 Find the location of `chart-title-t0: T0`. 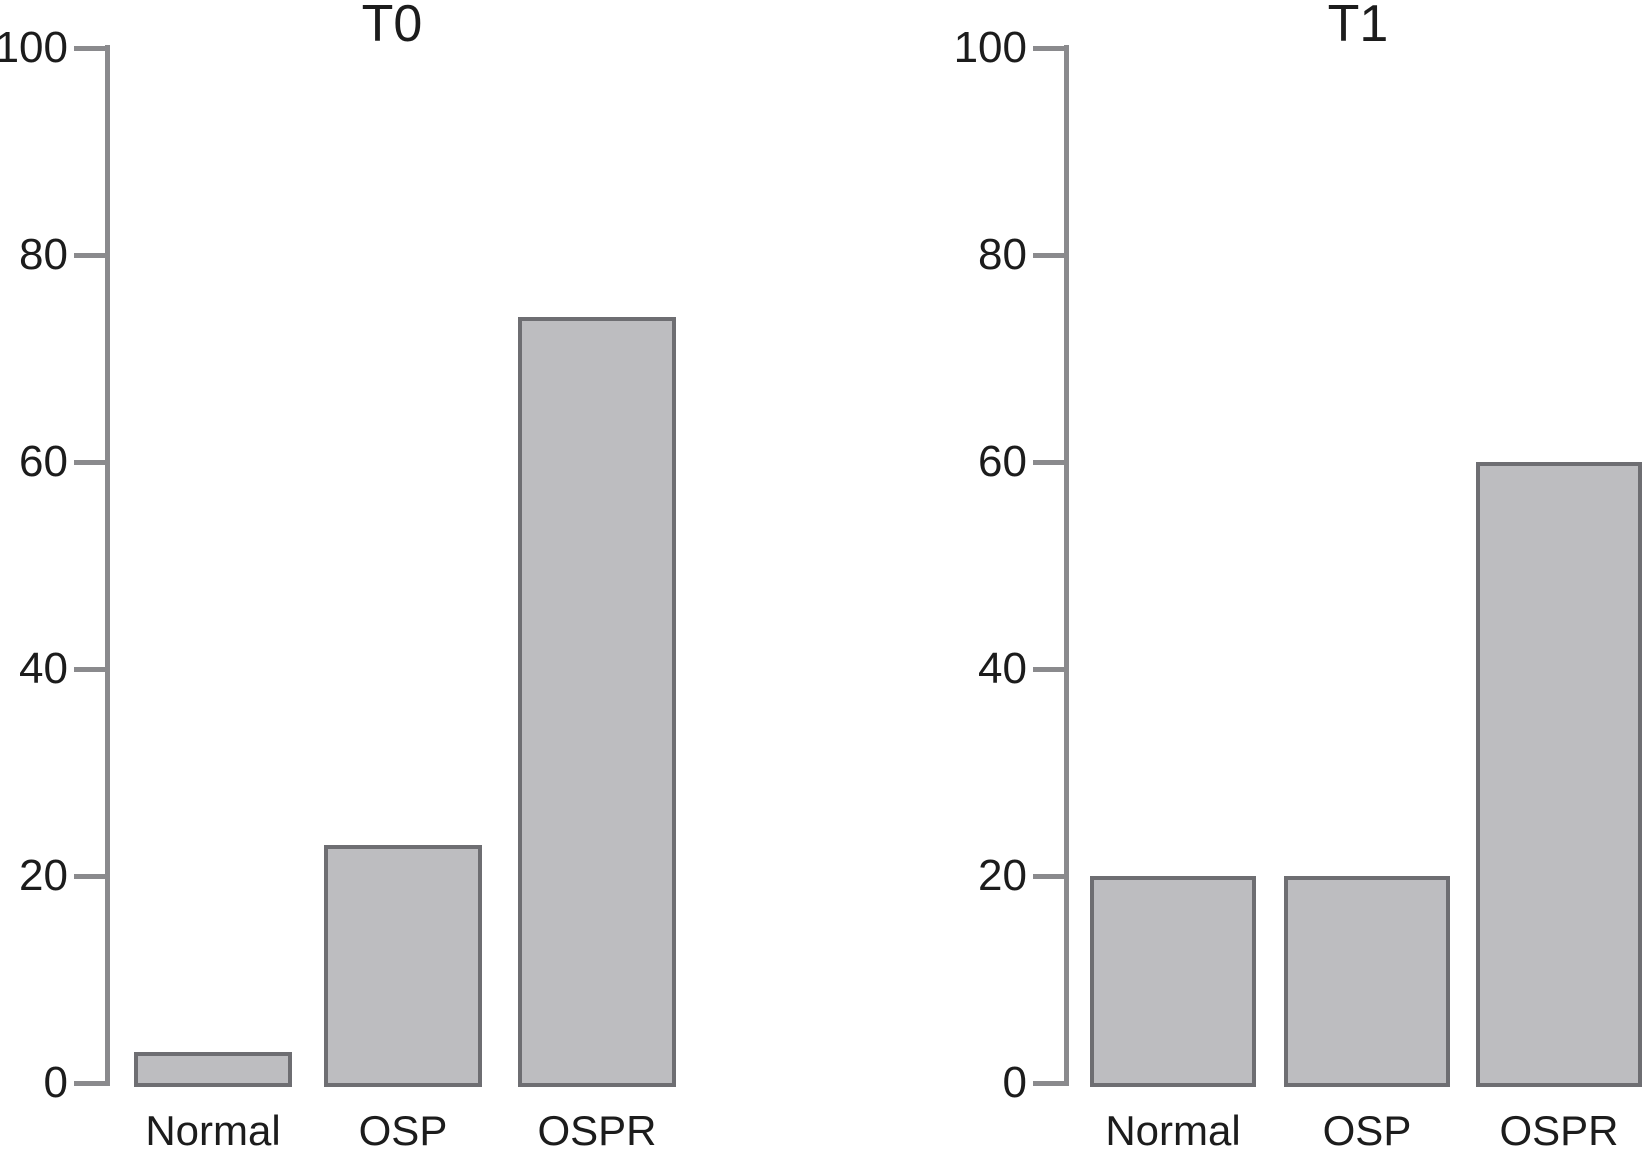

chart-title-t0: T0 is located at coordinates (392, 26).